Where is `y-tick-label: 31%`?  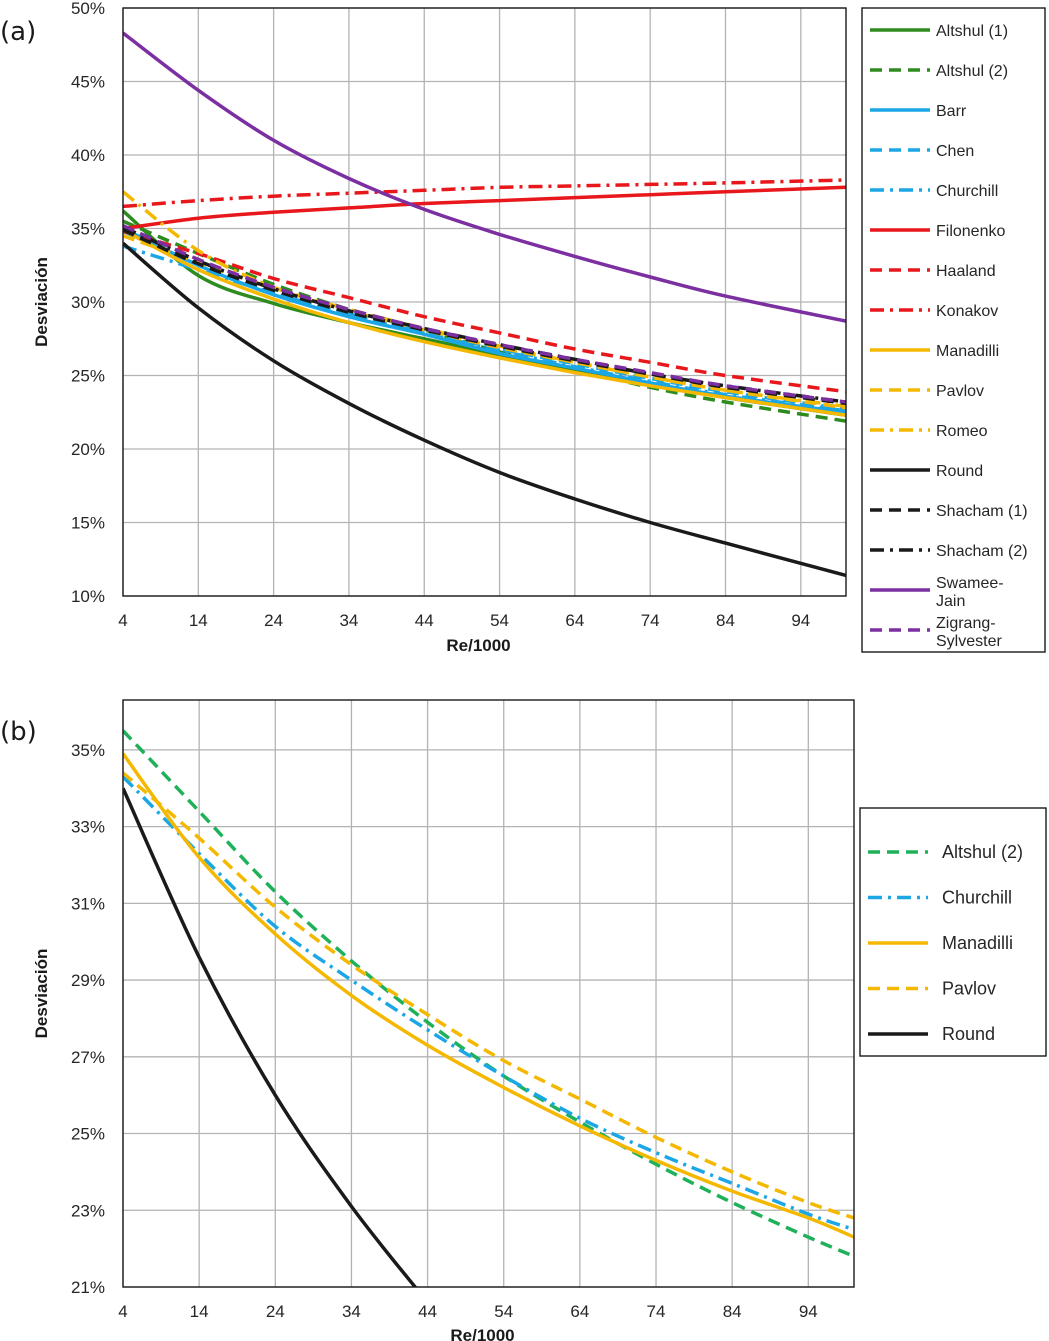 y-tick-label: 31% is located at coordinates (88, 903).